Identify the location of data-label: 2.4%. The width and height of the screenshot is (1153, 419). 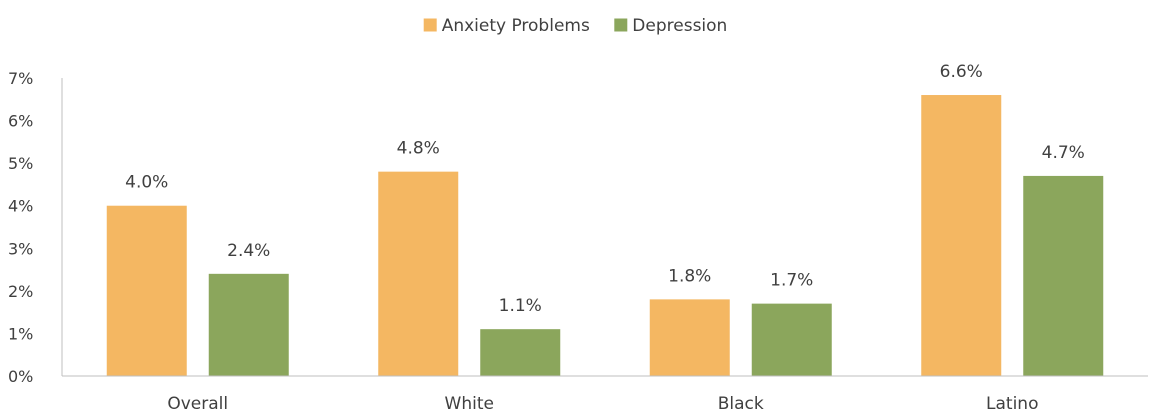
(248, 251).